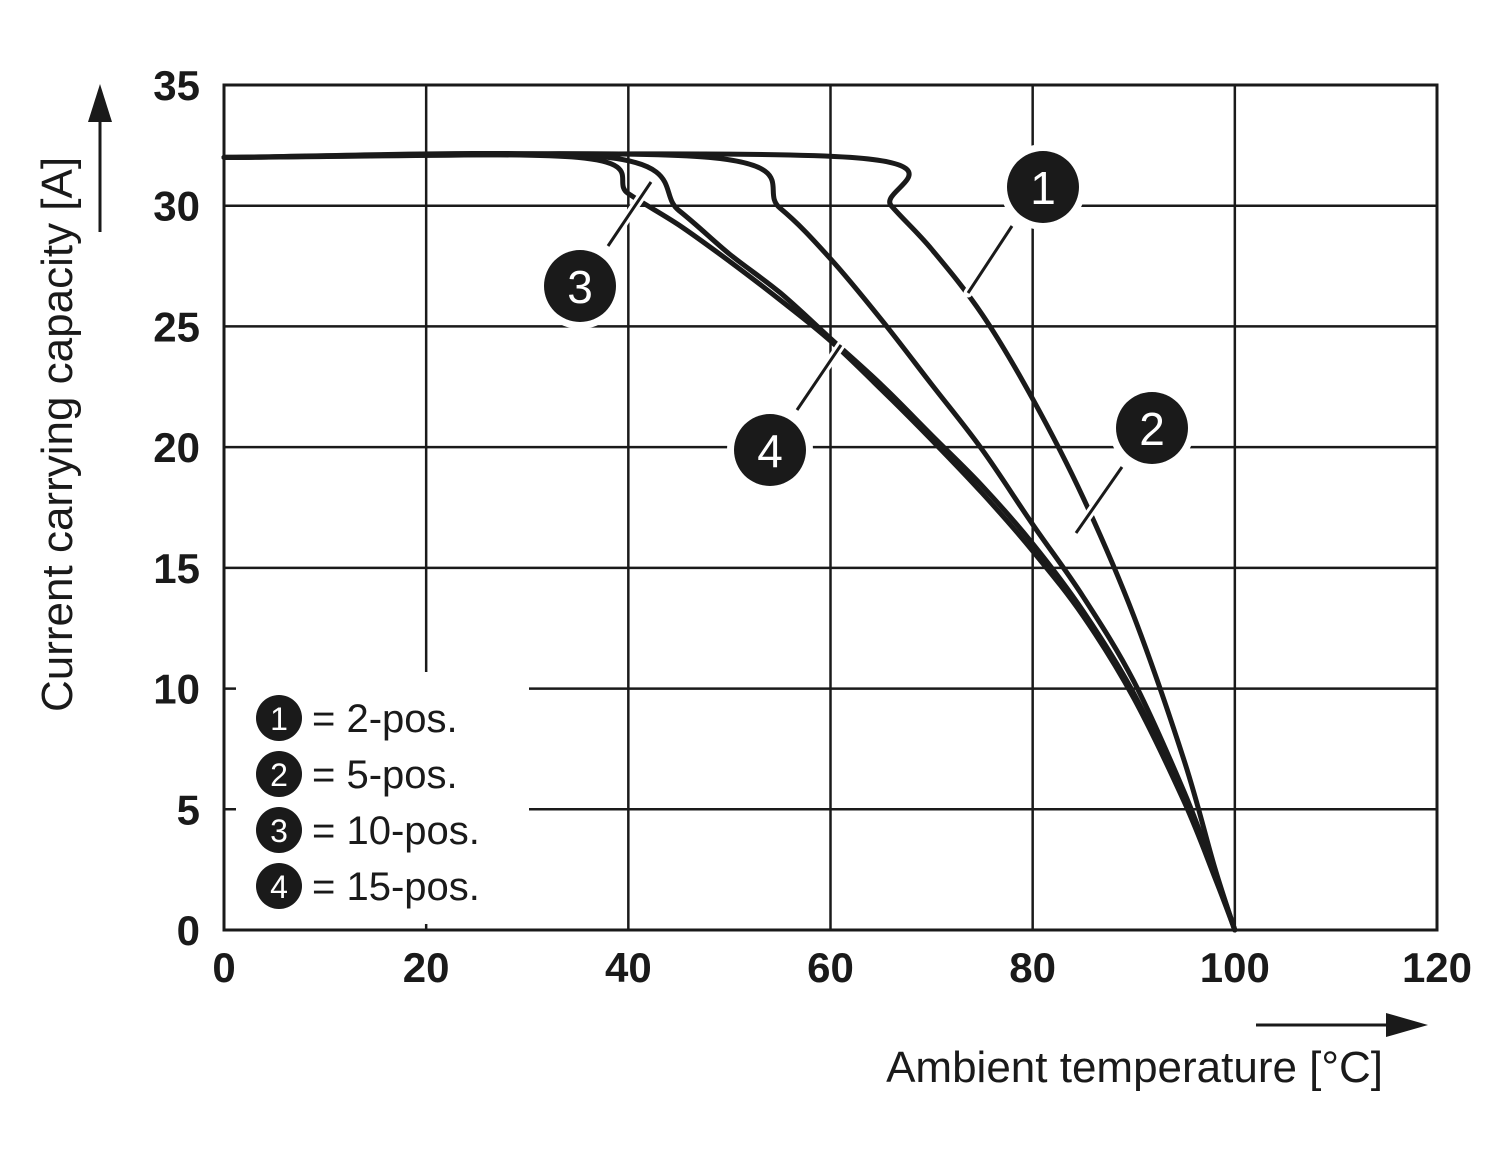  What do you see at coordinates (188, 930) in the screenshot?
I see `y-tick-label: 0` at bounding box center [188, 930].